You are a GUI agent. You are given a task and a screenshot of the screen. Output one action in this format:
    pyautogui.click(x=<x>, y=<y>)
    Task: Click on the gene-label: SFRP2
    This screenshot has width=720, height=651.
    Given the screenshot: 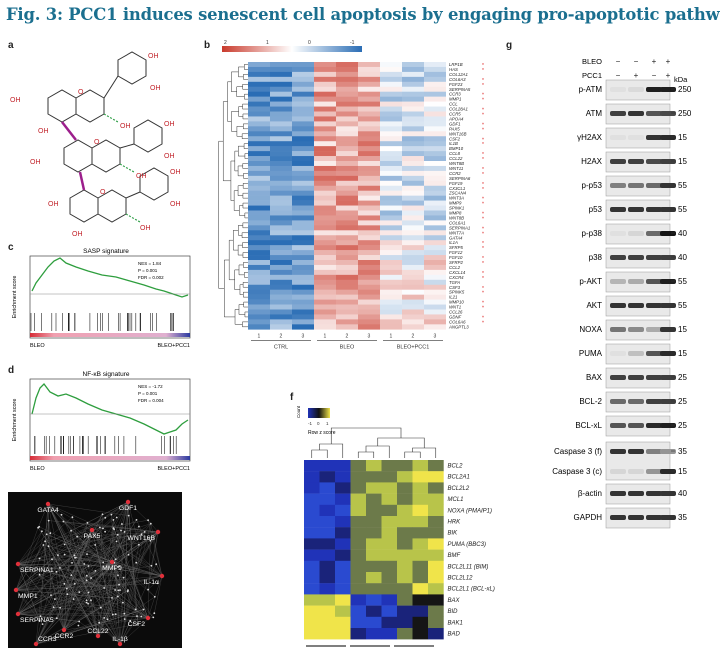 What is the action you would take?
    pyautogui.click(x=456, y=262)
    